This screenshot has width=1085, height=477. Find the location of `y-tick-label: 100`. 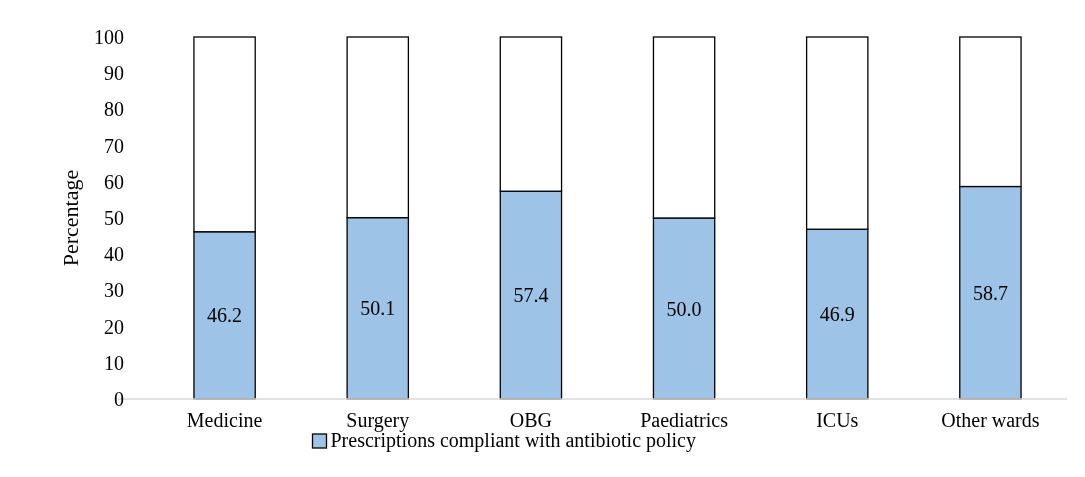

y-tick-label: 100 is located at coordinates (109, 37).